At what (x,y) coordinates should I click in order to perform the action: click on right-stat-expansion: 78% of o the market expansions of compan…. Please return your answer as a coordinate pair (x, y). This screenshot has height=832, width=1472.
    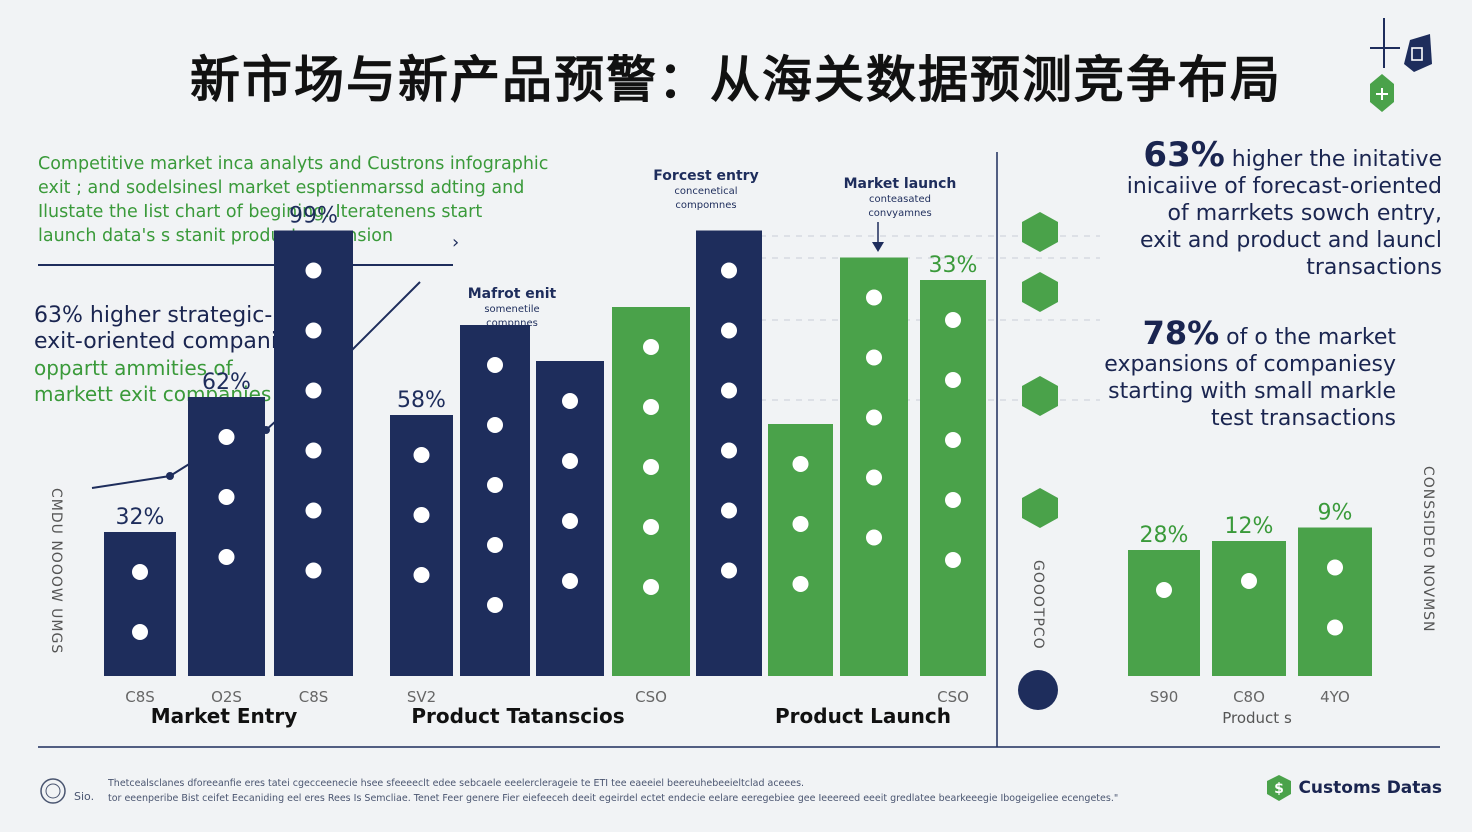
    Looking at the image, I should click on (1231, 374).